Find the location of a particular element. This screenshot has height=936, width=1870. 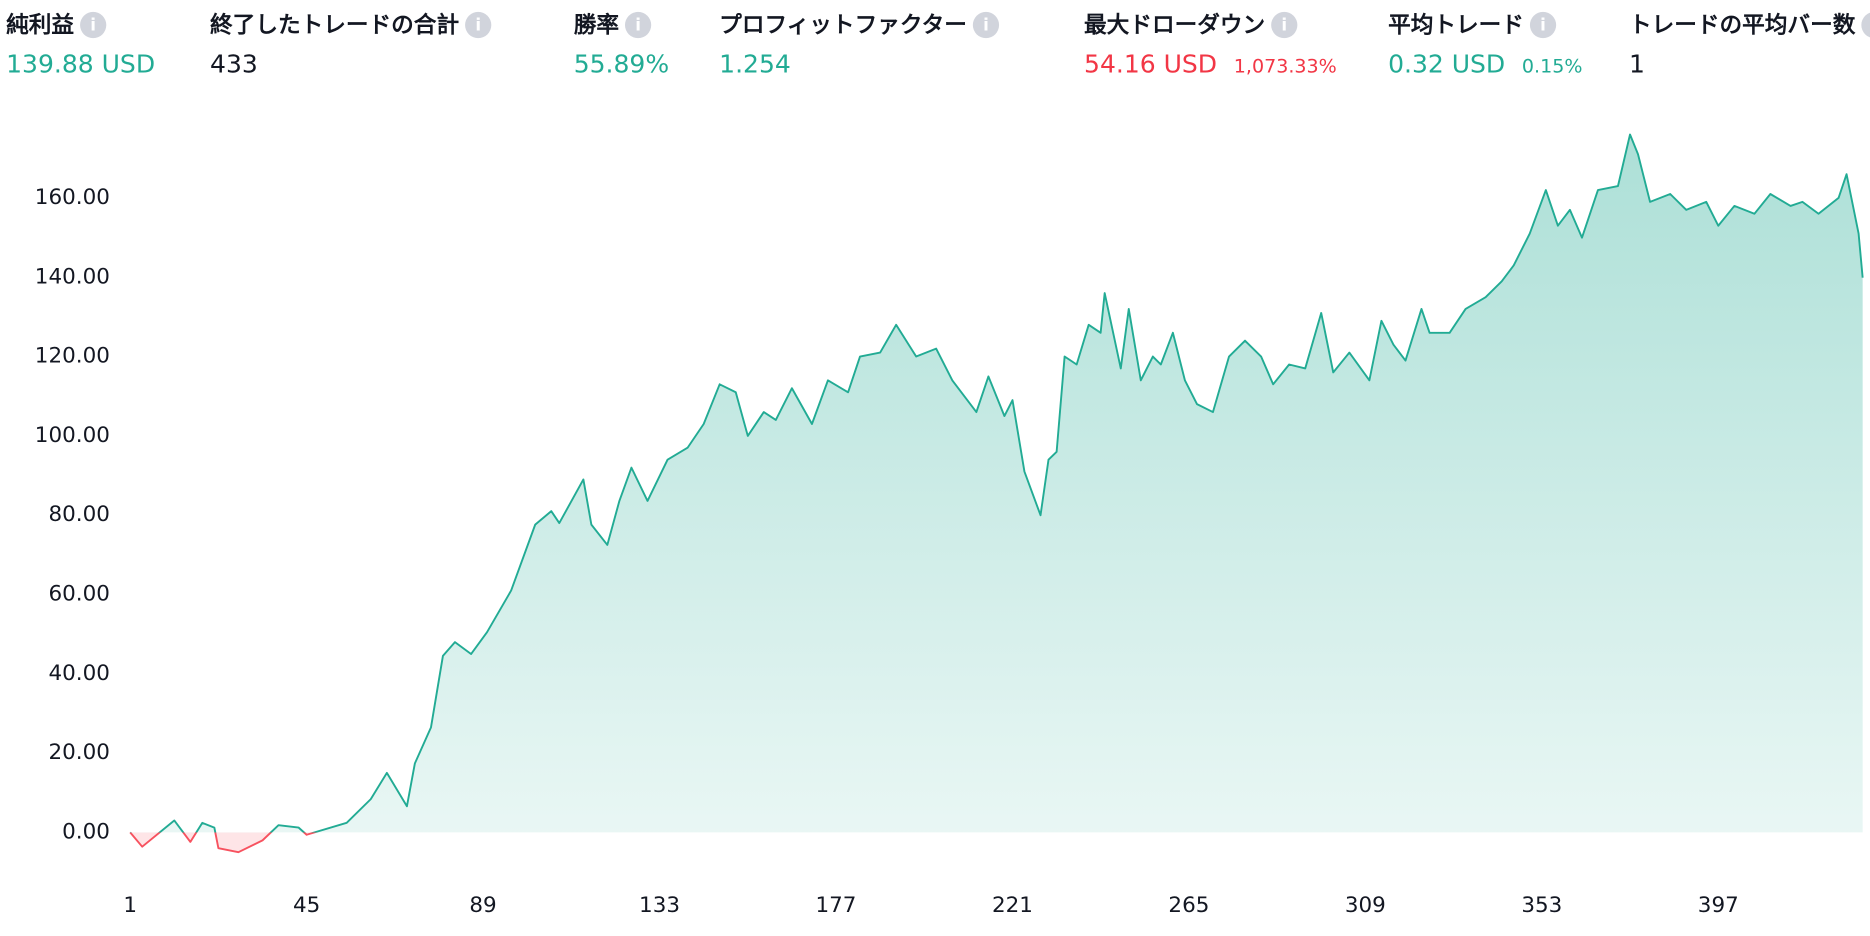

x-tick-label: 309 is located at coordinates (1365, 905).